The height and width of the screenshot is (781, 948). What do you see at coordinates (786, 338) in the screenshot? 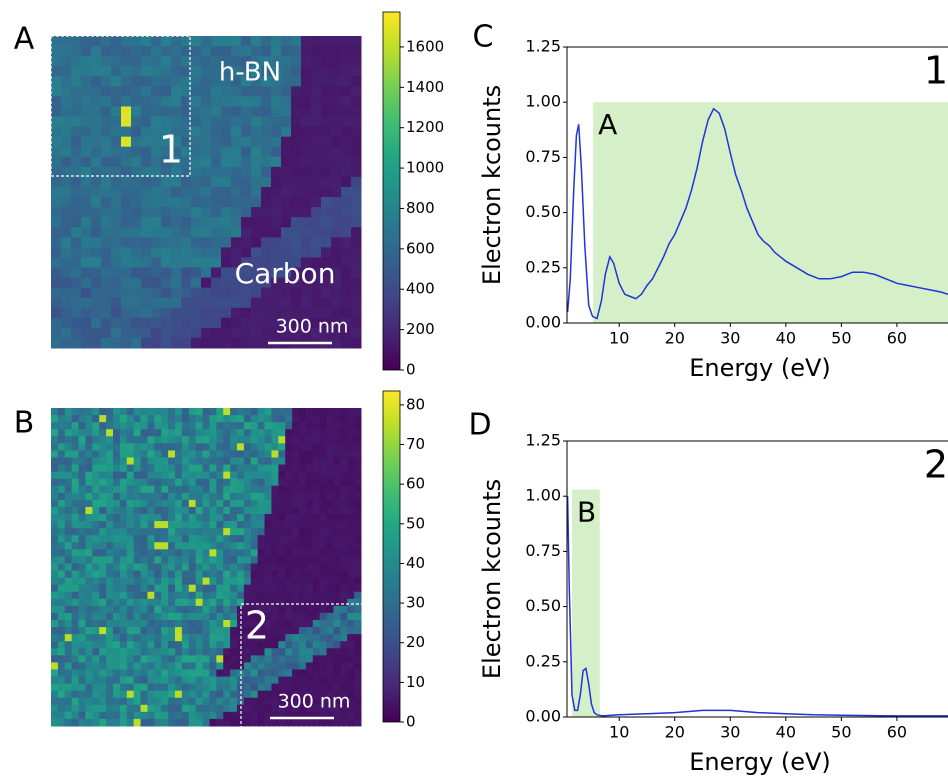
I see `x-tick-label: 40` at bounding box center [786, 338].